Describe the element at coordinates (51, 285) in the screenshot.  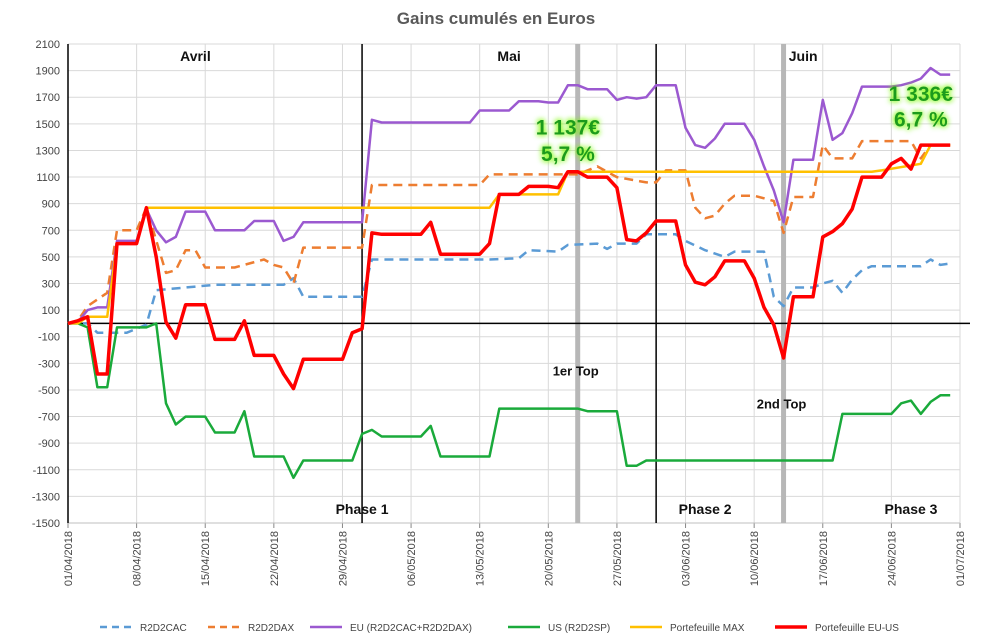
I see `y-tick-label: 300` at that location.